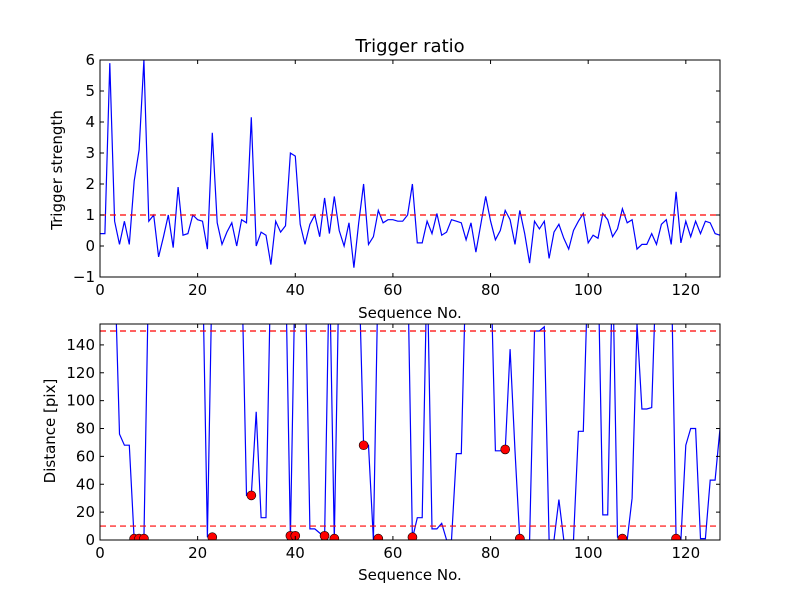  I want to click on trigger-y-tick-label: −1, so click(84, 277).